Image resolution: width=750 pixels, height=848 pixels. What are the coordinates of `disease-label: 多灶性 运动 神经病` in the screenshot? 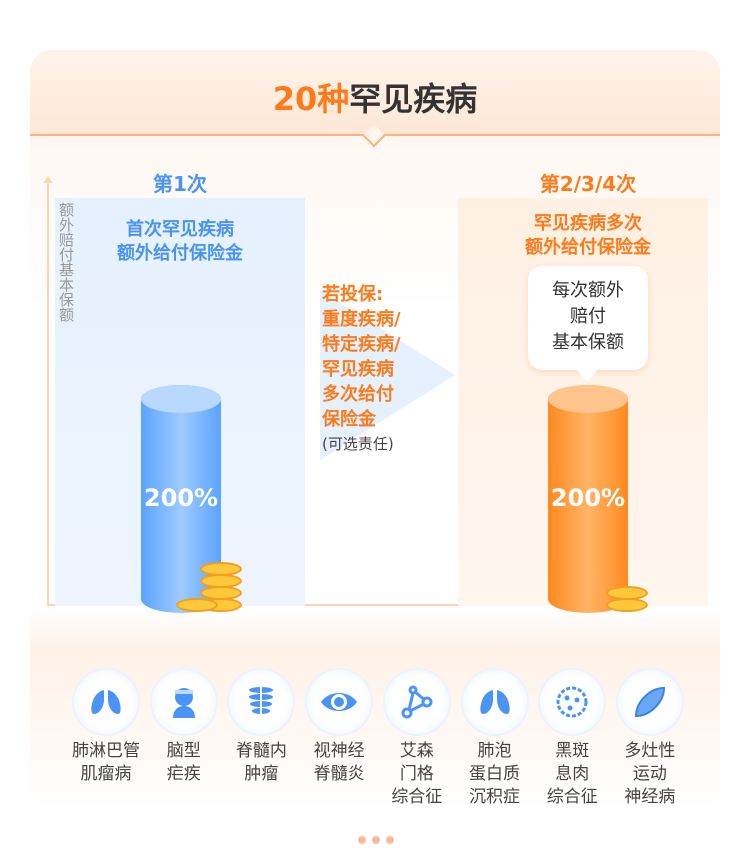 It's located at (650, 774).